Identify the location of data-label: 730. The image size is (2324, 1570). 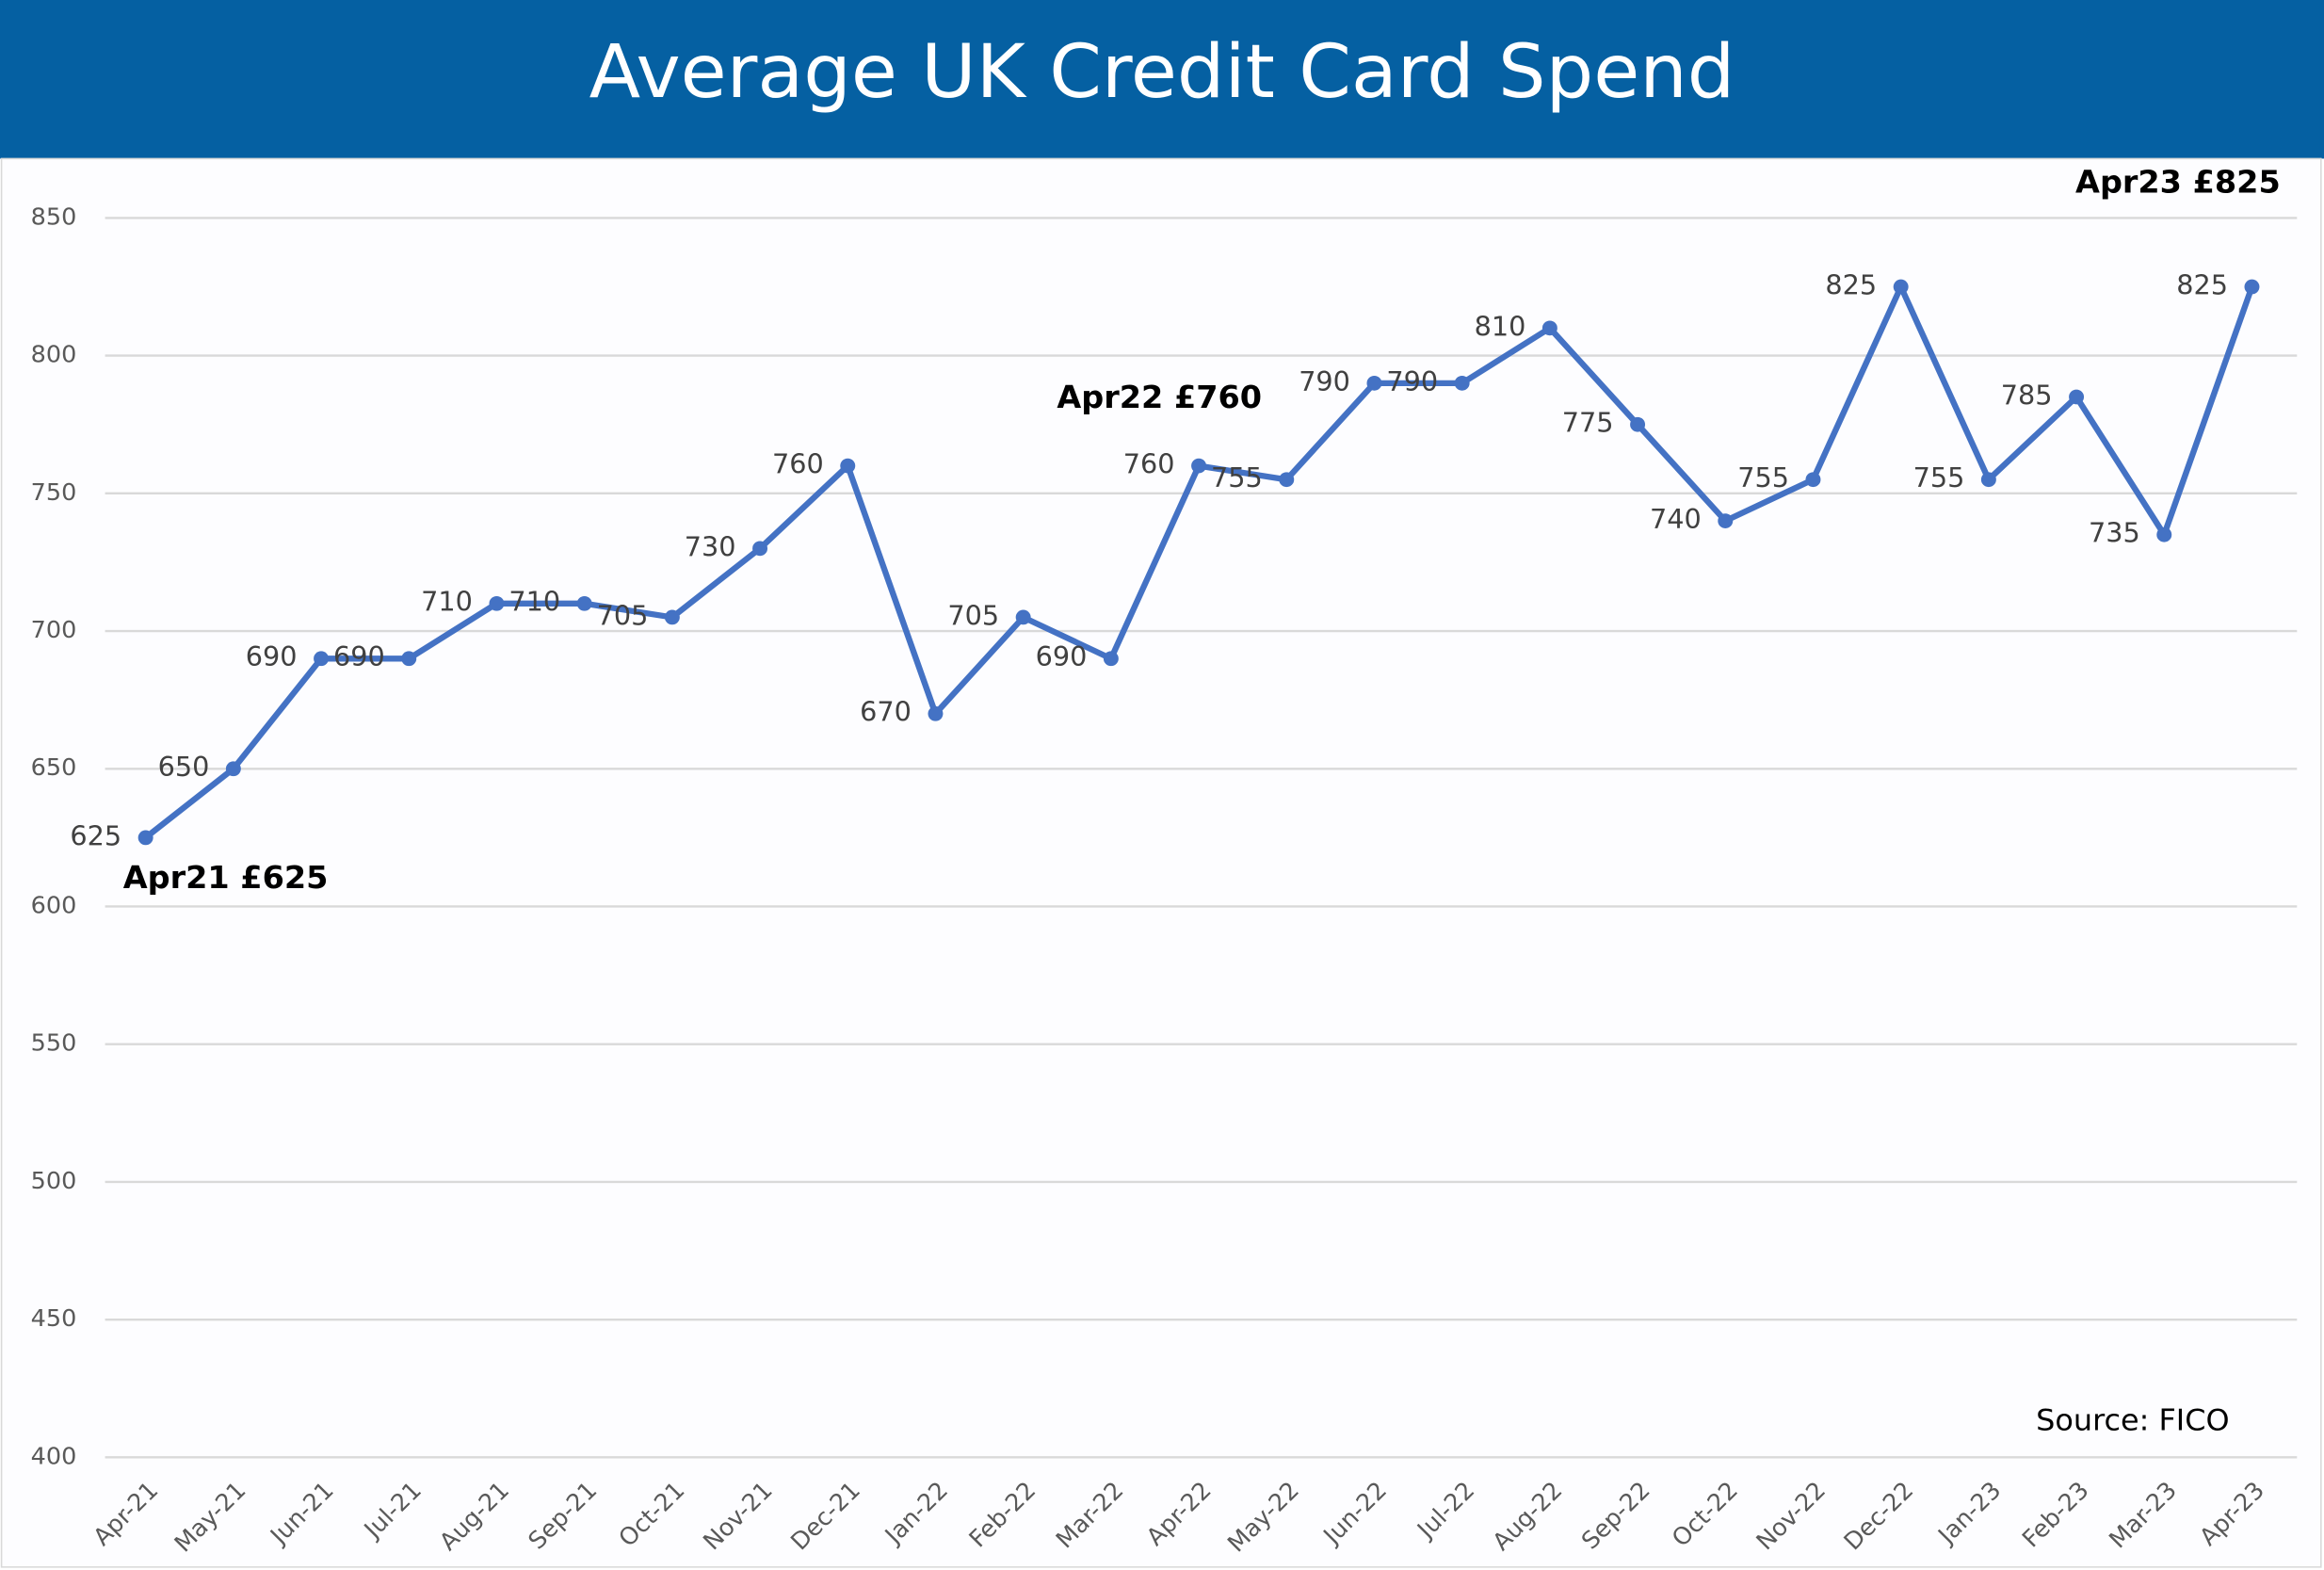
(710, 546).